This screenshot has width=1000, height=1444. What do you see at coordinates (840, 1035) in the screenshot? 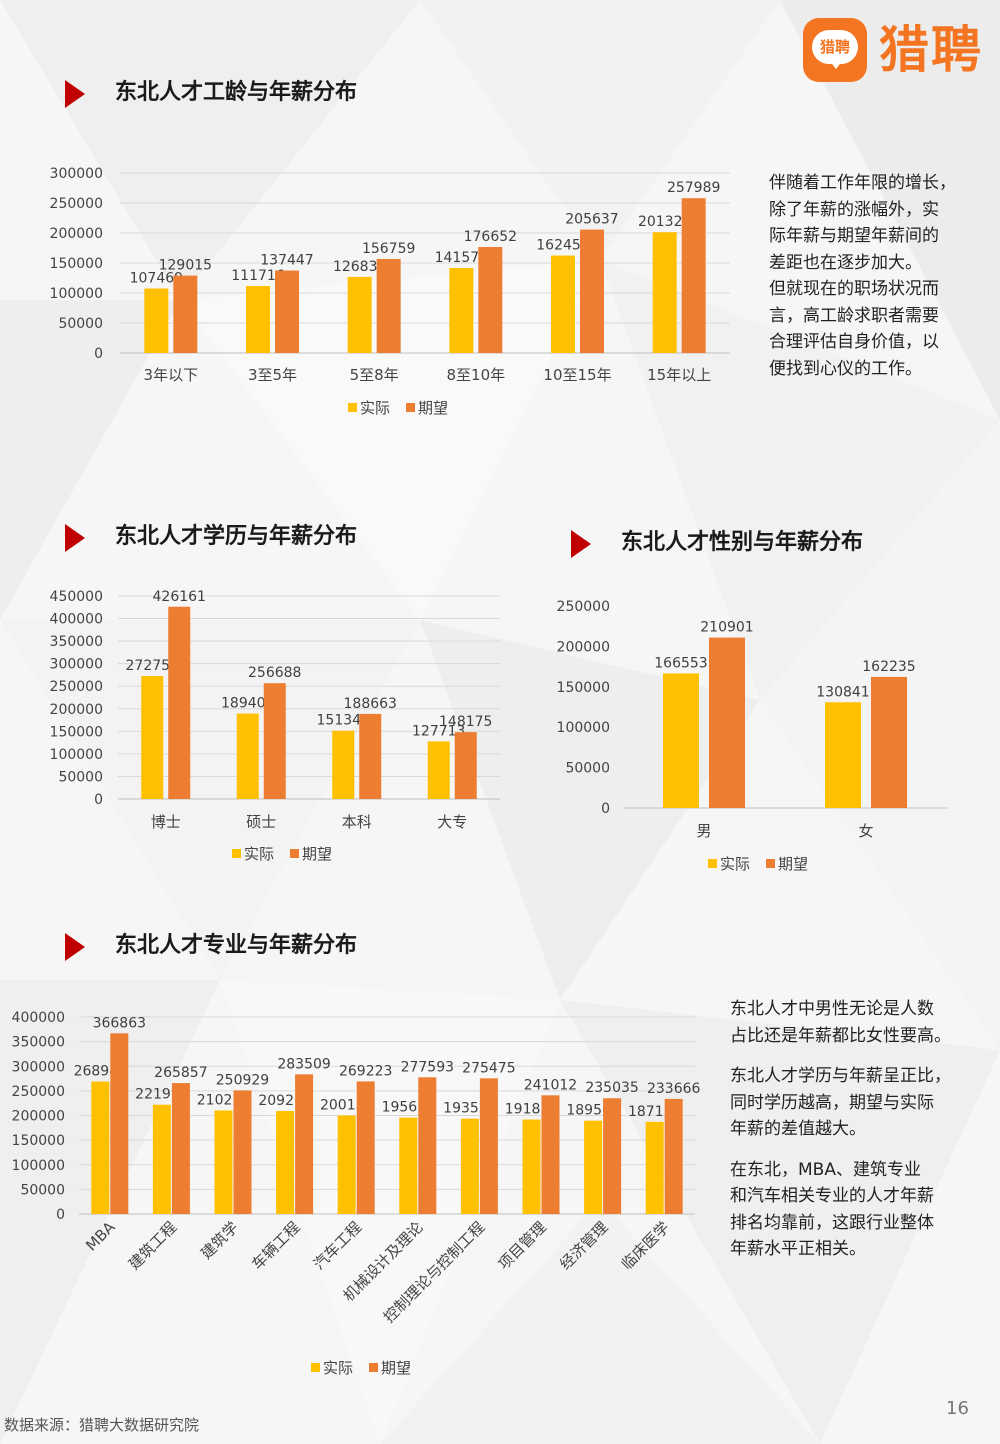
I see `text-line: 占比还是年薪都比女性要高。` at bounding box center [840, 1035].